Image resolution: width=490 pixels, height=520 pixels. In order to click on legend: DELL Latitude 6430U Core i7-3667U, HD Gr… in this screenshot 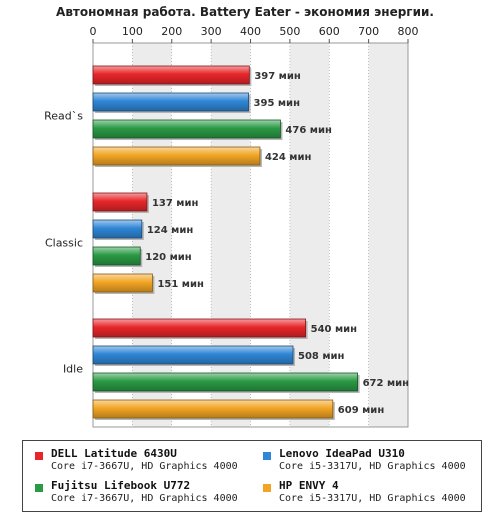, I will do `click(252, 476)`.